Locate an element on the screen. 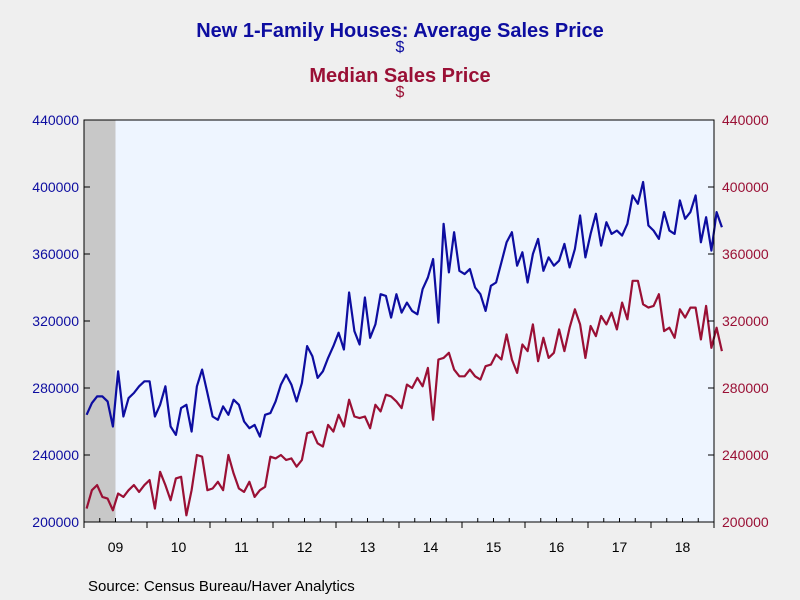 This screenshot has height=600, width=800. x-axis-tick-label: 17 is located at coordinates (620, 547).